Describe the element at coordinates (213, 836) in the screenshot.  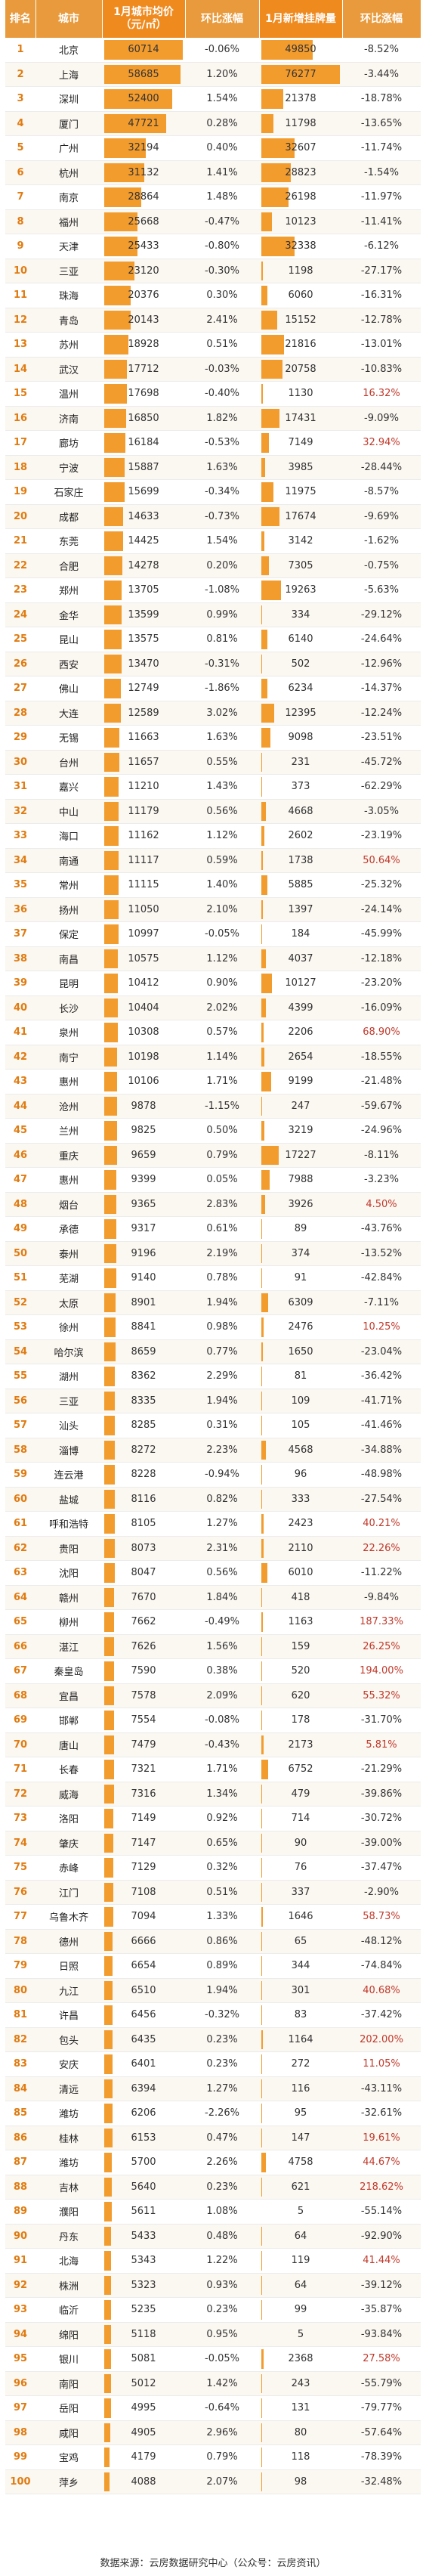
I see `table-row: 33 海口 11162 1.12% 2602 -23.19%` at that location.